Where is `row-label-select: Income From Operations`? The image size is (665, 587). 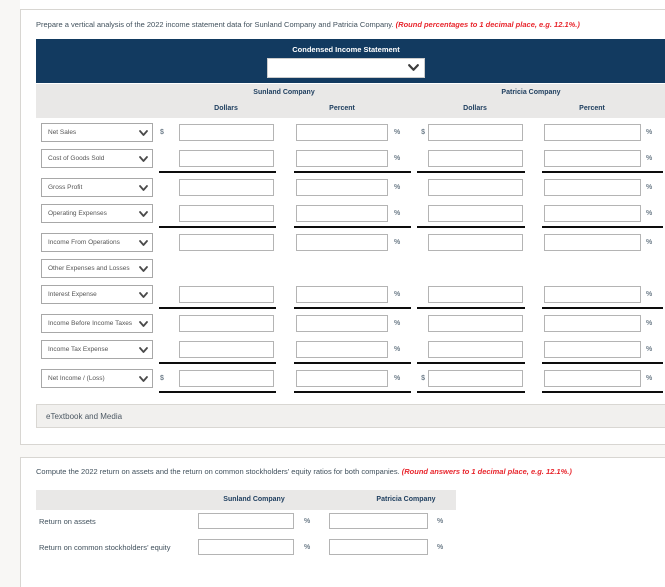
row-label-select: Income From Operations is located at coordinates (97, 242).